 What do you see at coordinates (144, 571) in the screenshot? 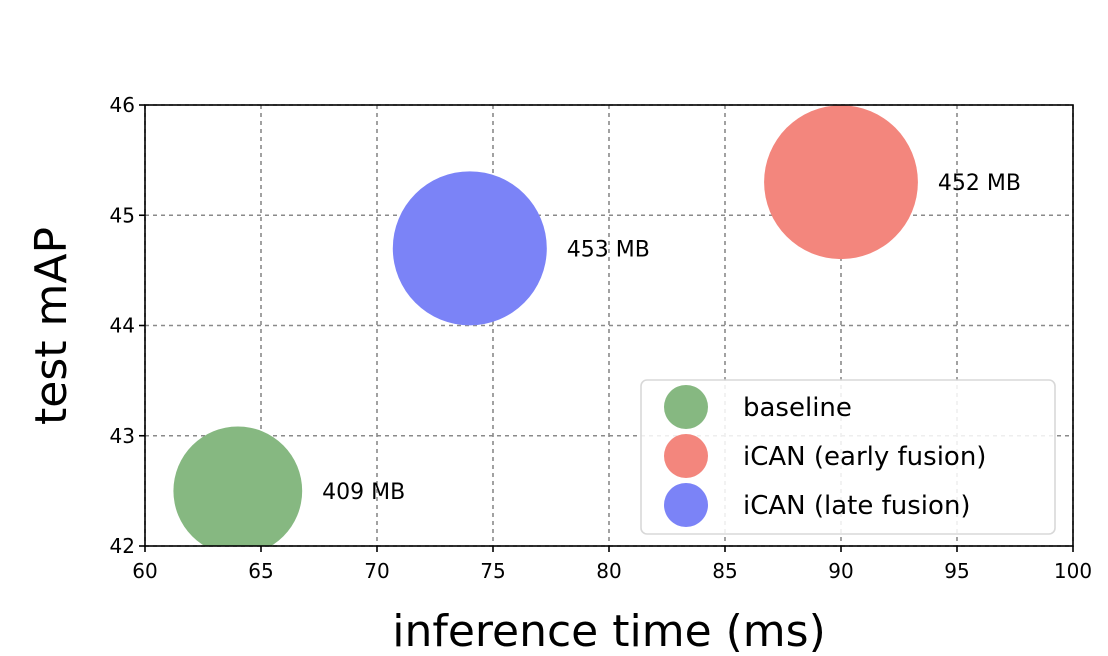
I see `x-tick-label: 60` at bounding box center [144, 571].